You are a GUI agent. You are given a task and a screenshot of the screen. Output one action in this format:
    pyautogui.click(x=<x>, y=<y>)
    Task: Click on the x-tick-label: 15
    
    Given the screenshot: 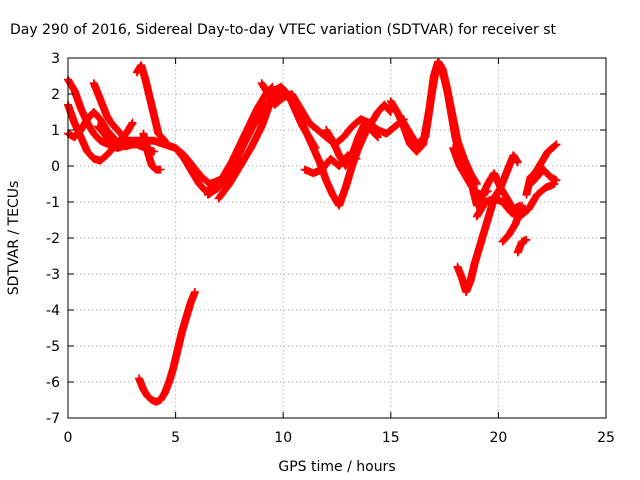 What is the action you would take?
    pyautogui.click(x=391, y=438)
    